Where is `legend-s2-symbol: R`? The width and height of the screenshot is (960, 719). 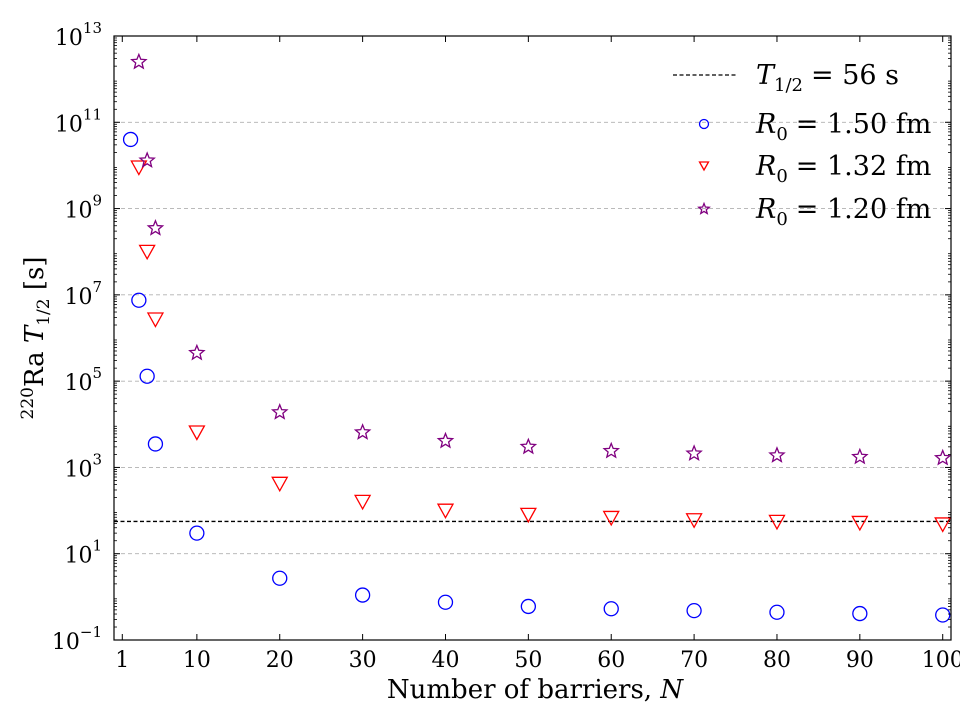
legend-s2-symbol: R is located at coordinates (765, 209).